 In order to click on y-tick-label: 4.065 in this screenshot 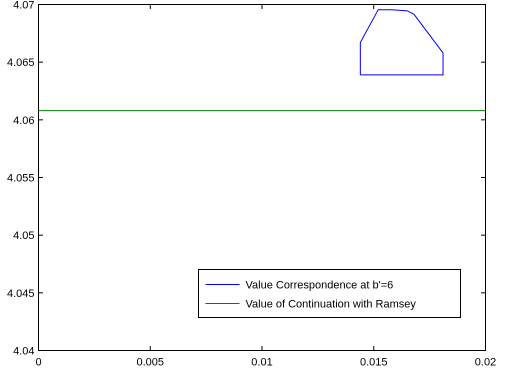, I will do `click(21, 63)`.